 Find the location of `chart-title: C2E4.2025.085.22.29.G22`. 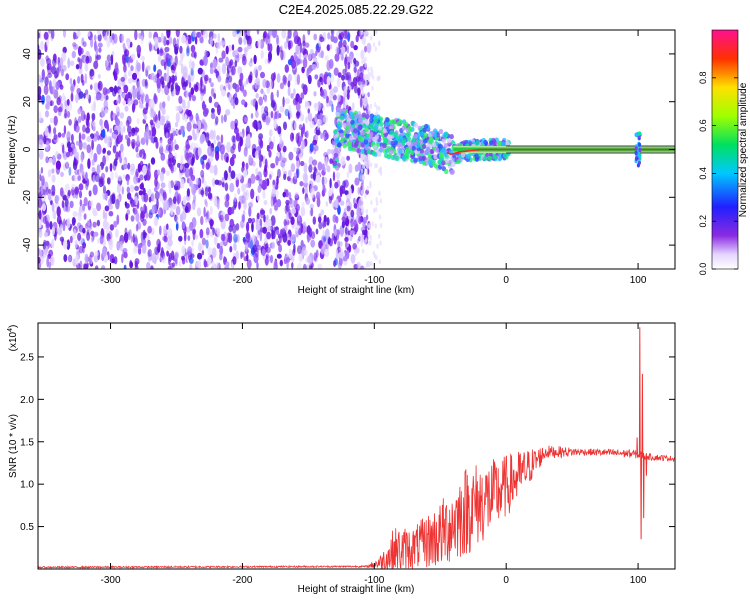

chart-title: C2E4.2025.085.22.29.G22 is located at coordinates (356, 9).